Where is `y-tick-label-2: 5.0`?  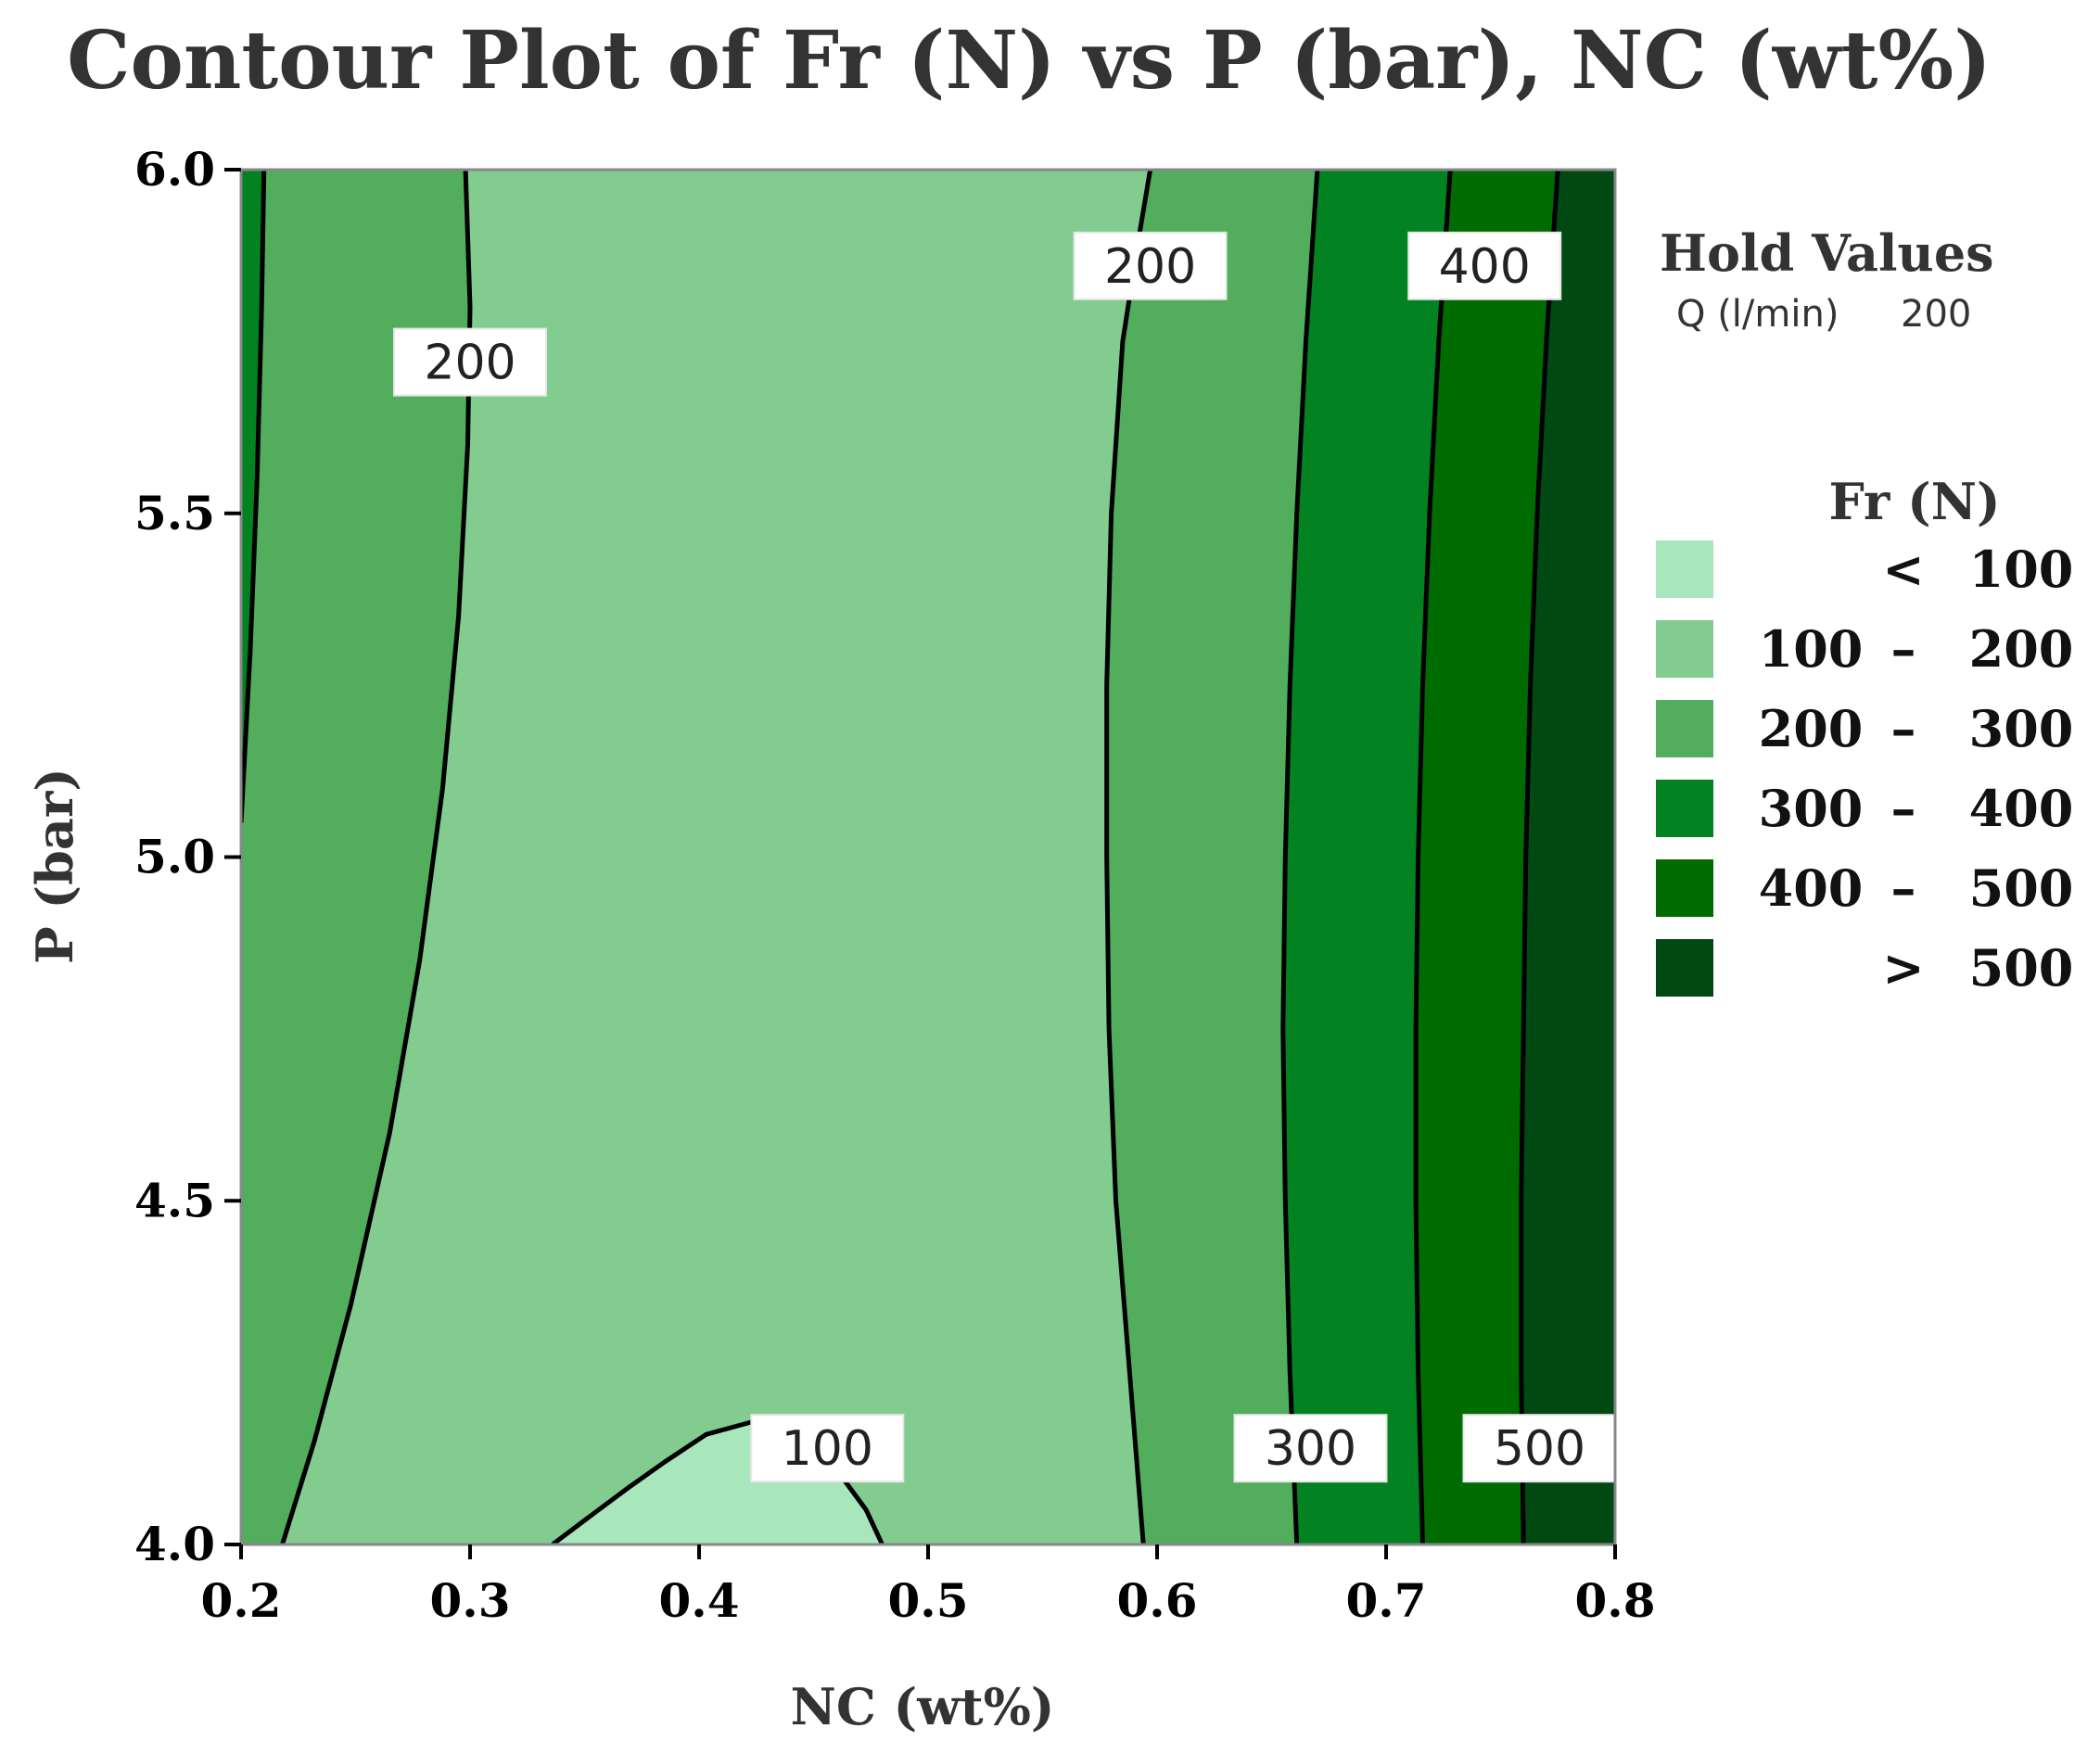 y-tick-label-2: 5.0 is located at coordinates (174, 857).